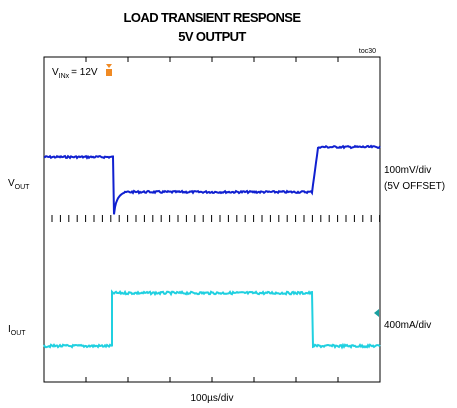 Image resolution: width=457 pixels, height=408 pixels. Describe the element at coordinates (213, 17) in the screenshot. I see `title: LOAD TRANSIENT RESPONSE` at that location.